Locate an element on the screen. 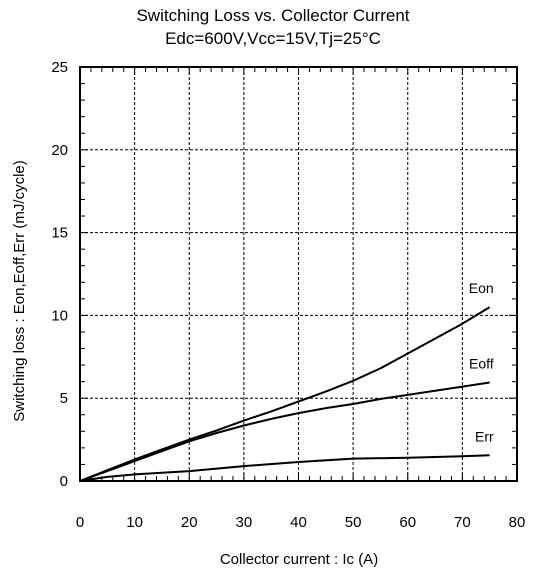  x-tick-label: 50 is located at coordinates (353, 522).